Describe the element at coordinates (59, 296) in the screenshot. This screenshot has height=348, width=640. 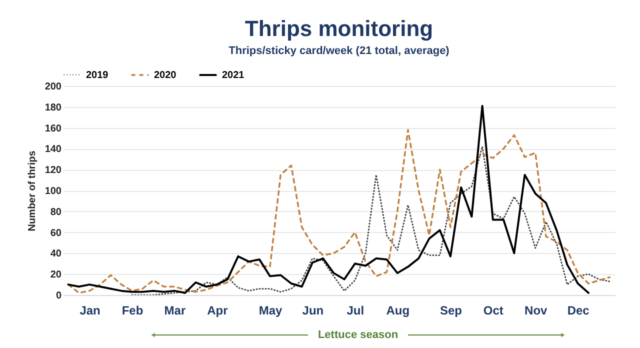
I see `y-tick-label: 0` at that location.